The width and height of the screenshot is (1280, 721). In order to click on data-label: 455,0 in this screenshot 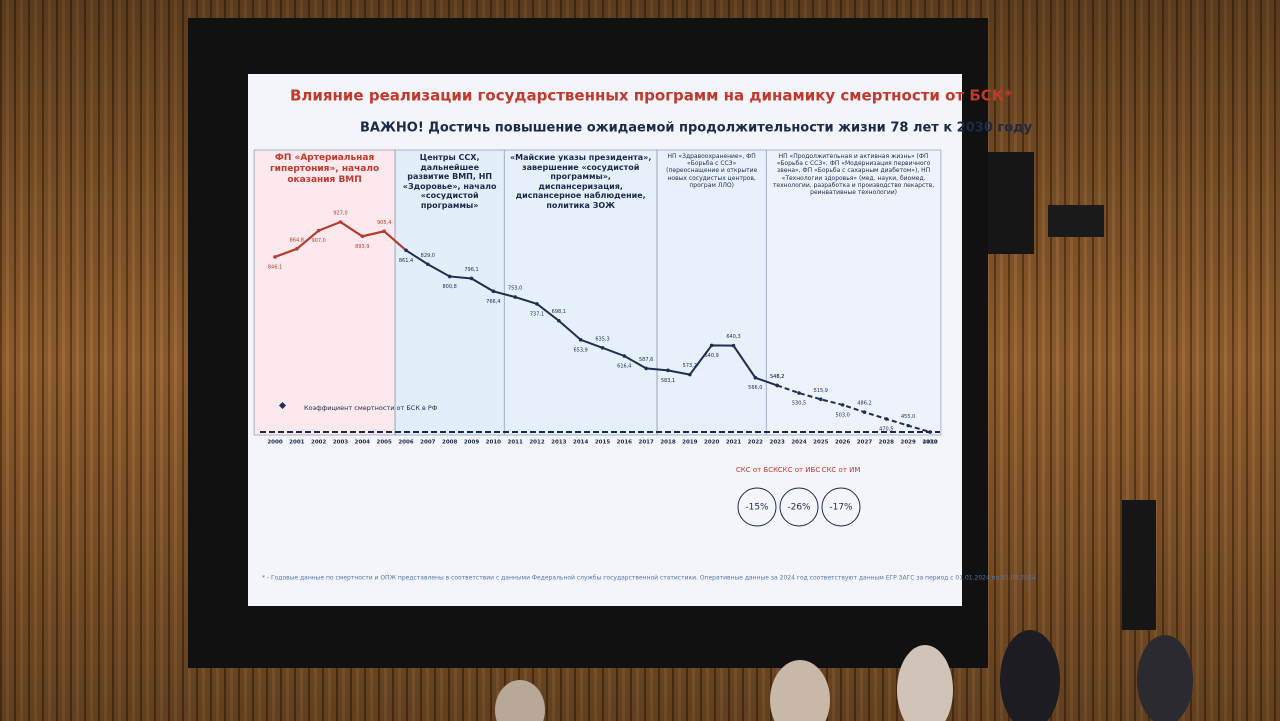, I will do `click(908, 417)`.